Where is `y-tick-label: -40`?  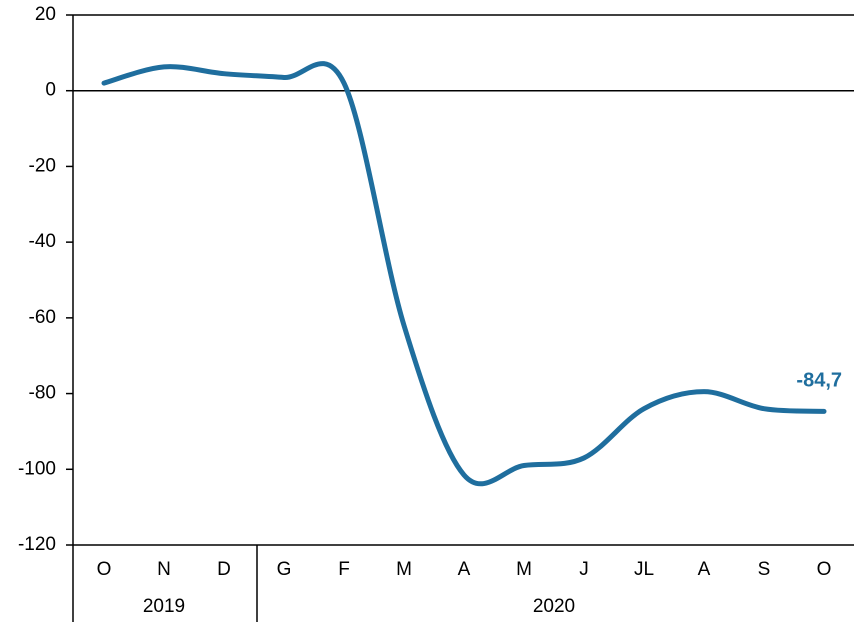
y-tick-label: -40 is located at coordinates (42, 241).